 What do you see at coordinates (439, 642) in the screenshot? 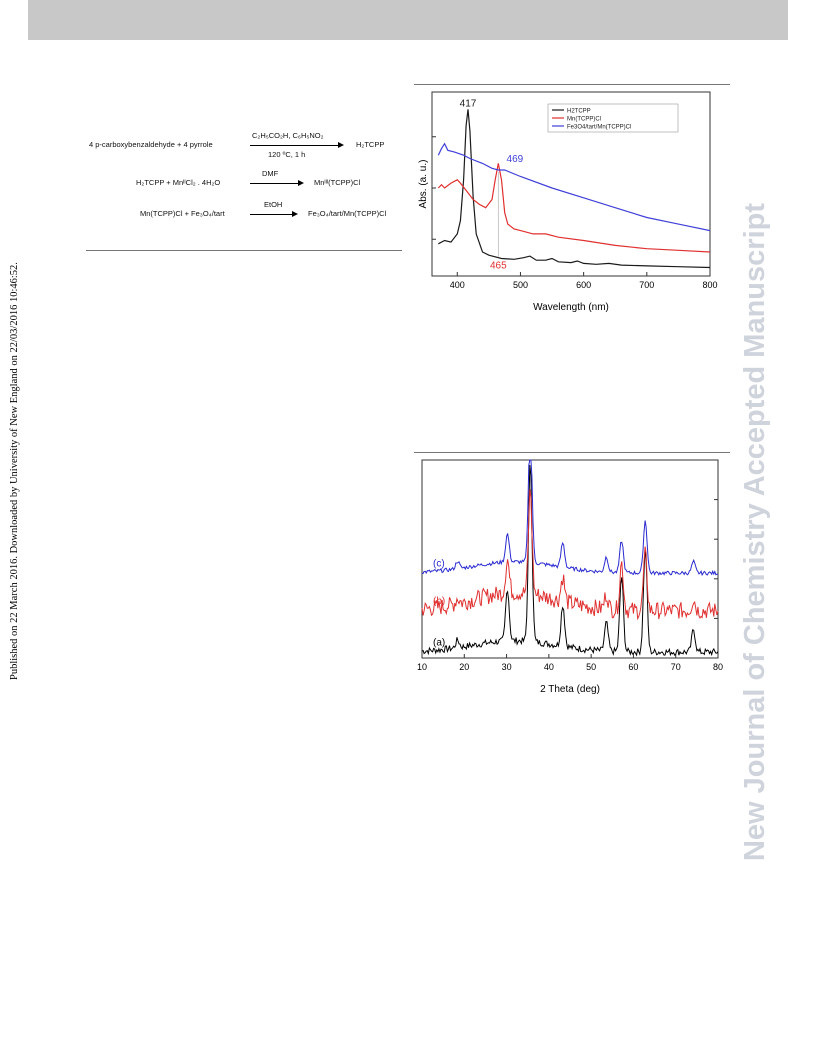
I see `xrd-pattern-label: (a)` at bounding box center [439, 642].